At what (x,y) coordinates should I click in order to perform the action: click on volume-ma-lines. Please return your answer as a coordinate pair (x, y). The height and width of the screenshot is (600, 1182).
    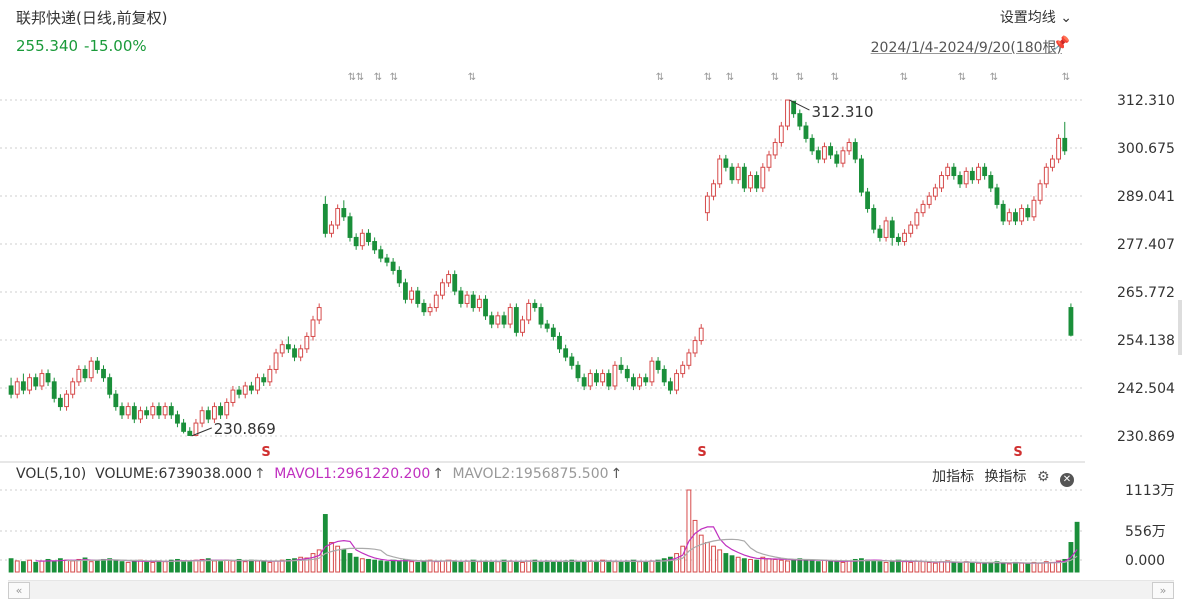
    Looking at the image, I should click on (556, 545).